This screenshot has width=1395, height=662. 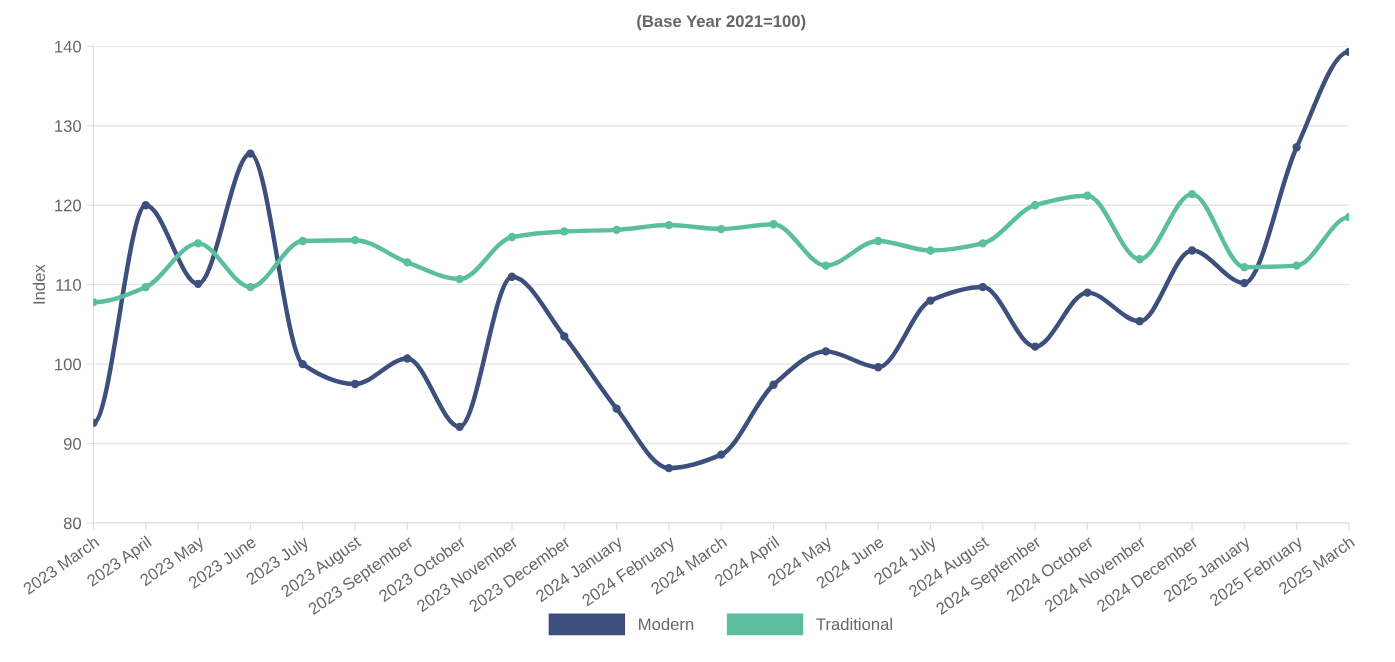 What do you see at coordinates (721, 22) in the screenshot?
I see `chart-title: (Base Year 2021=100)` at bounding box center [721, 22].